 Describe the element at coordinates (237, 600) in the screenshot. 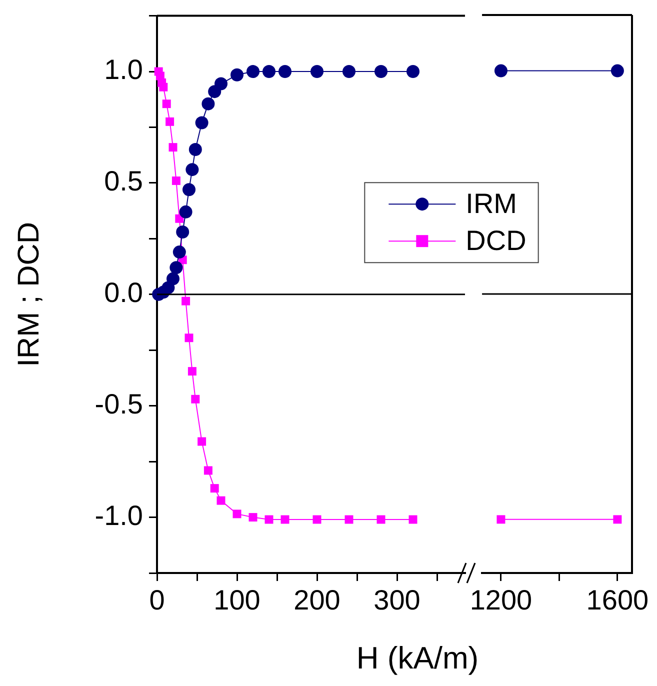

I see `x-tick-label: 100` at that location.